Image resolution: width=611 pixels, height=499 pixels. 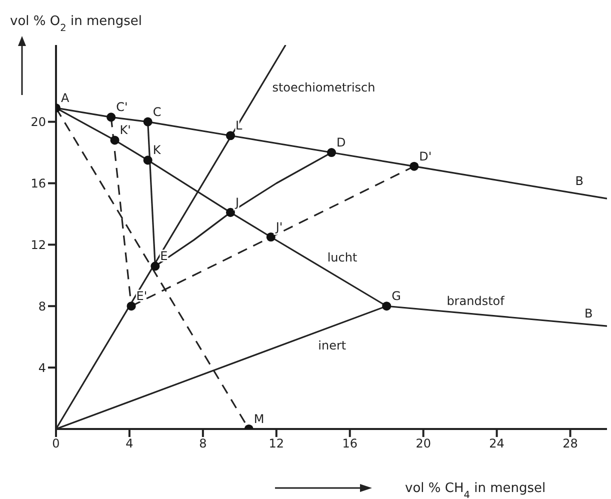 What do you see at coordinates (259, 419) in the screenshot?
I see `annotation: M` at bounding box center [259, 419].